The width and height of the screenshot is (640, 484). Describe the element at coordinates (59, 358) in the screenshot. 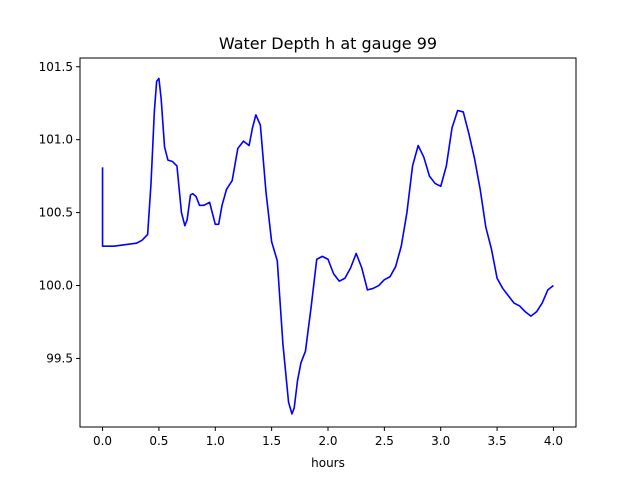

I see `y-tick-label: 99.5` at that location.